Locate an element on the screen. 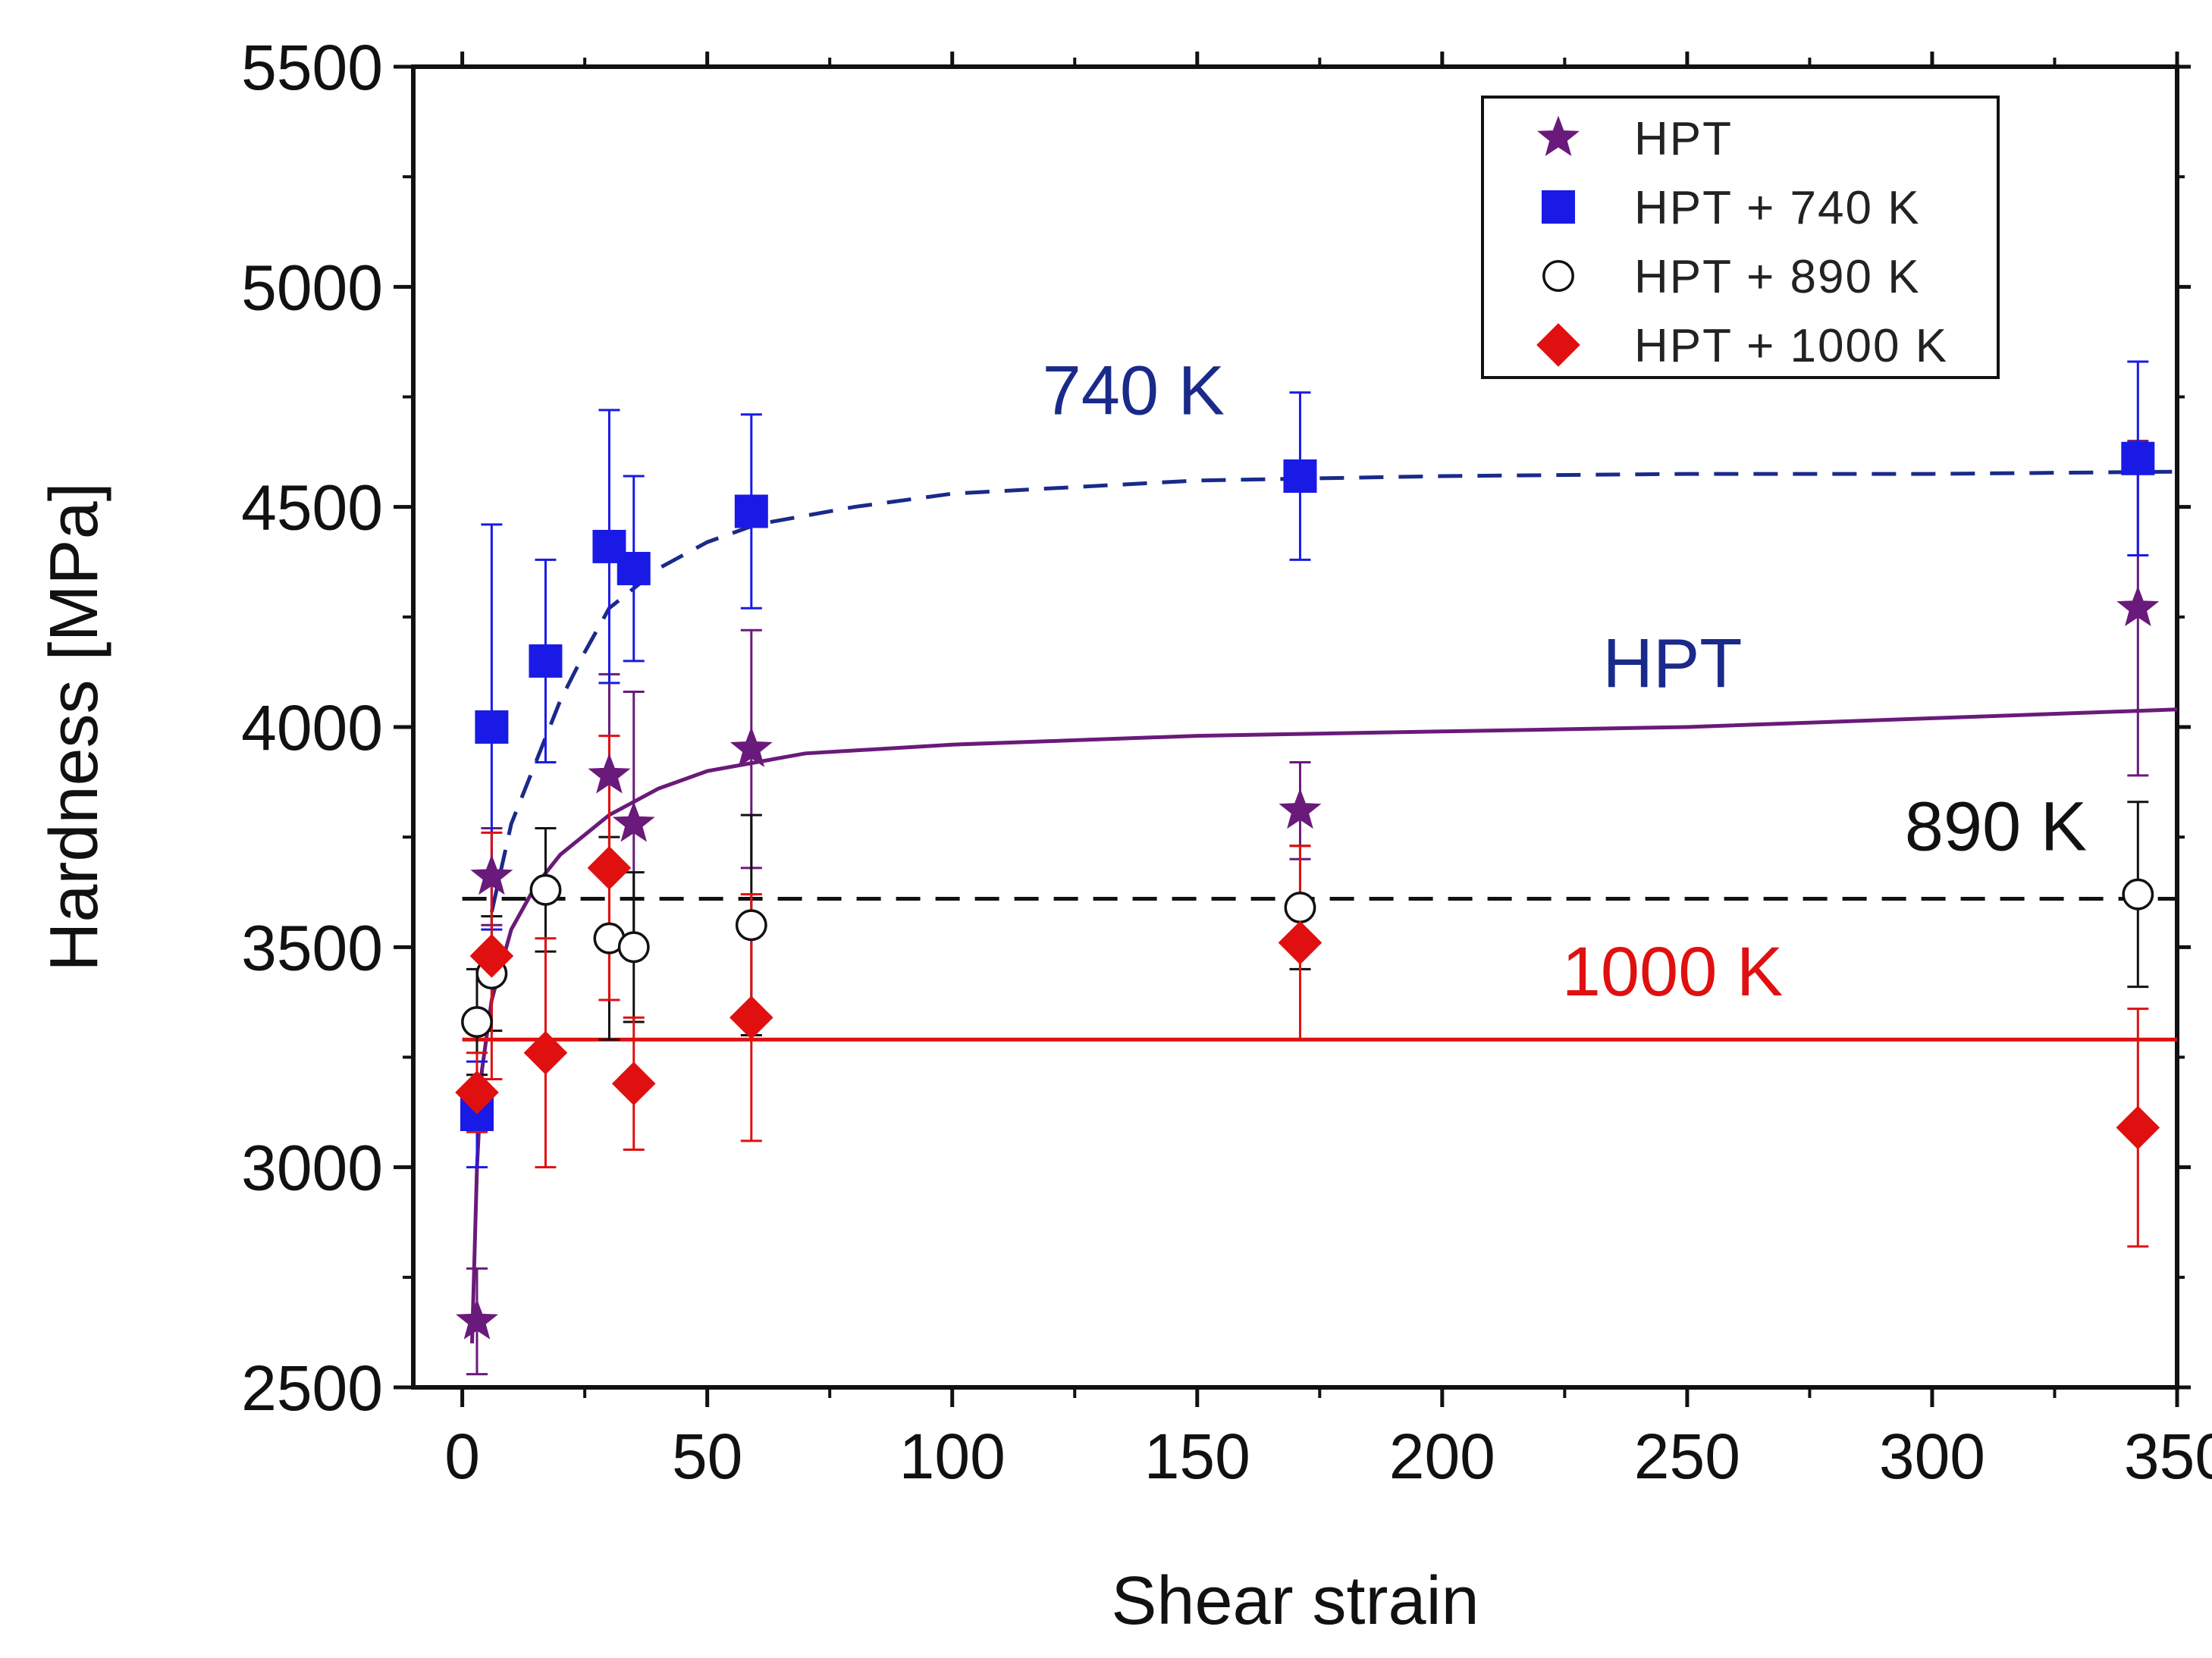 The height and width of the screenshot is (1658, 2212). legend: HPT HPT + 740 K HPT + 890 K HPT + 1000 K is located at coordinates (1740, 238).